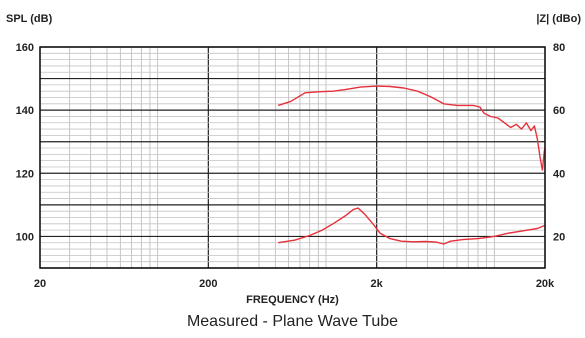 This screenshot has height=338, width=585. Describe the element at coordinates (40, 284) in the screenshot. I see `x-tick-label: 20` at that location.